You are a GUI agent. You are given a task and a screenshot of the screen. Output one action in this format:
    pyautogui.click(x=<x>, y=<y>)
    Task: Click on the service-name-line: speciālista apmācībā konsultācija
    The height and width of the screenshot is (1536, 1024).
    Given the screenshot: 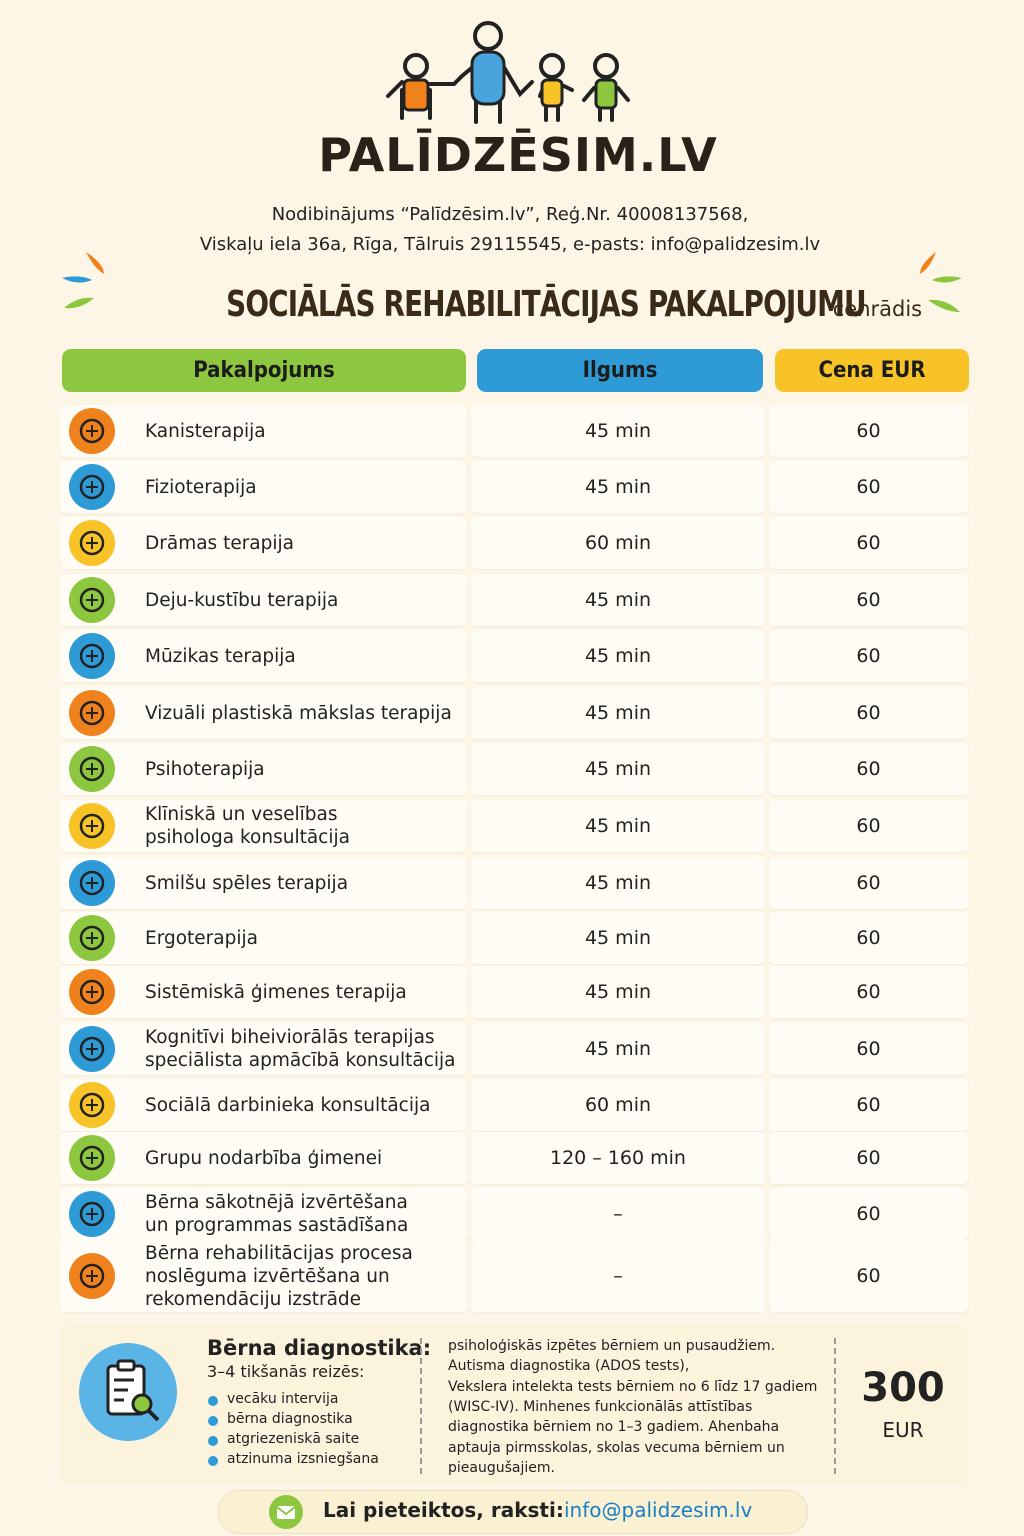 What is the action you would take?
    pyautogui.click(x=300, y=1060)
    